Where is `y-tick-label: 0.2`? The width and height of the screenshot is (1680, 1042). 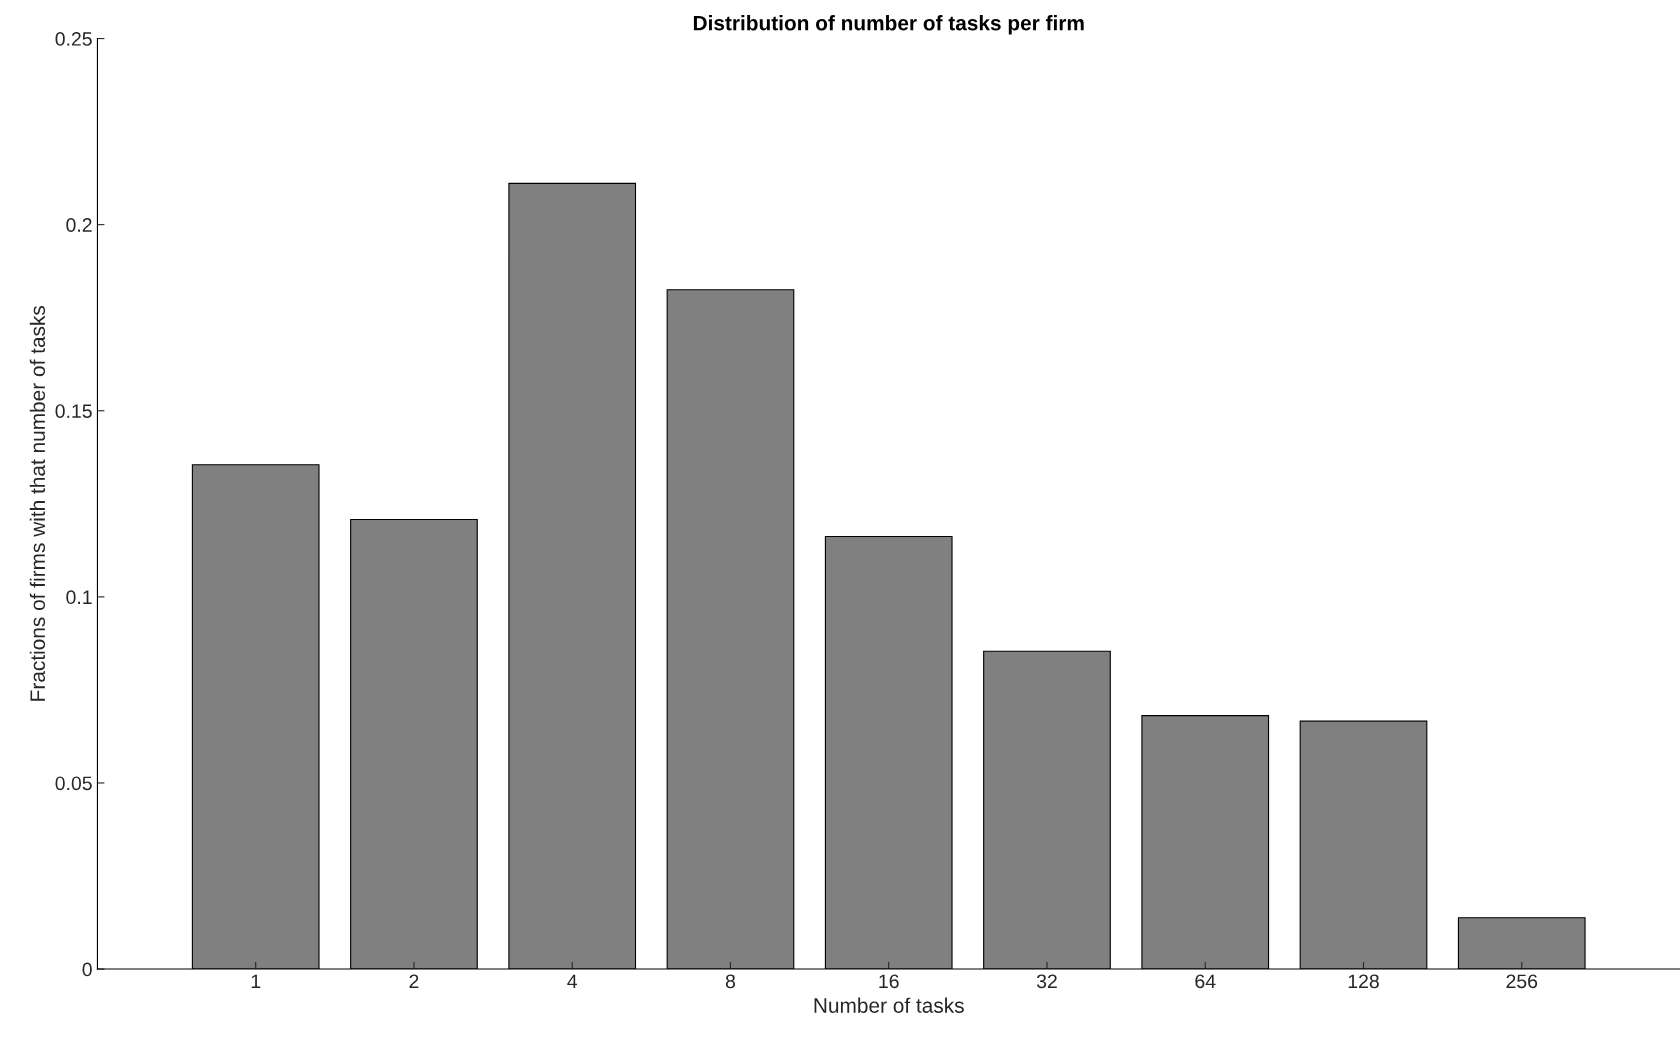 y-tick-label: 0.2 is located at coordinates (79, 225).